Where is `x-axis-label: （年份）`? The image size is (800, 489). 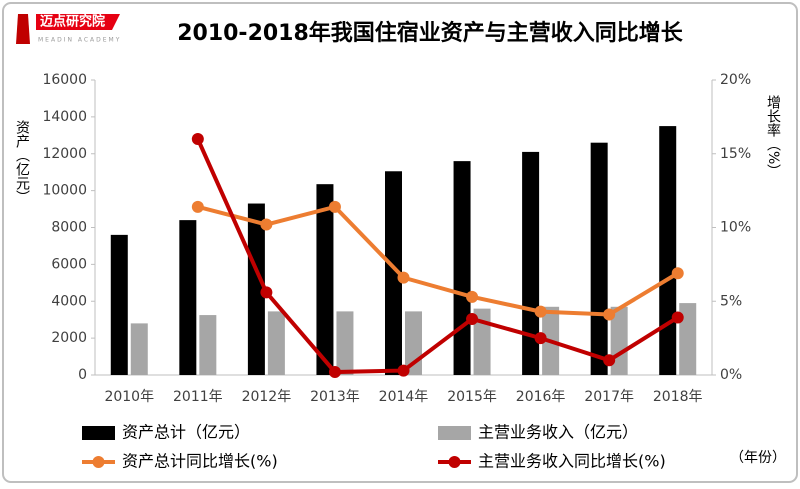
x-axis-label: （年份） is located at coordinates (758, 458).